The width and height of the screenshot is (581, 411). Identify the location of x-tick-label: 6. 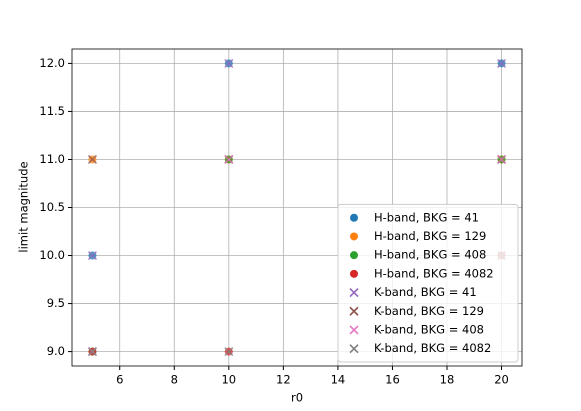
(119, 380).